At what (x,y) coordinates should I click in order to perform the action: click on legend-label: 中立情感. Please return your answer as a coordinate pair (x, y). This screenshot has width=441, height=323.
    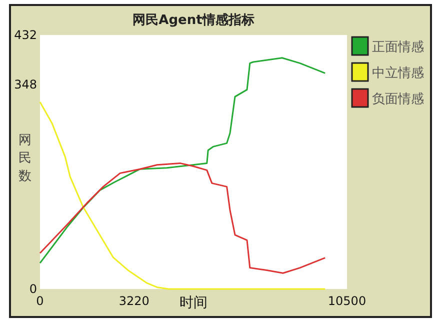
    Looking at the image, I should click on (398, 73).